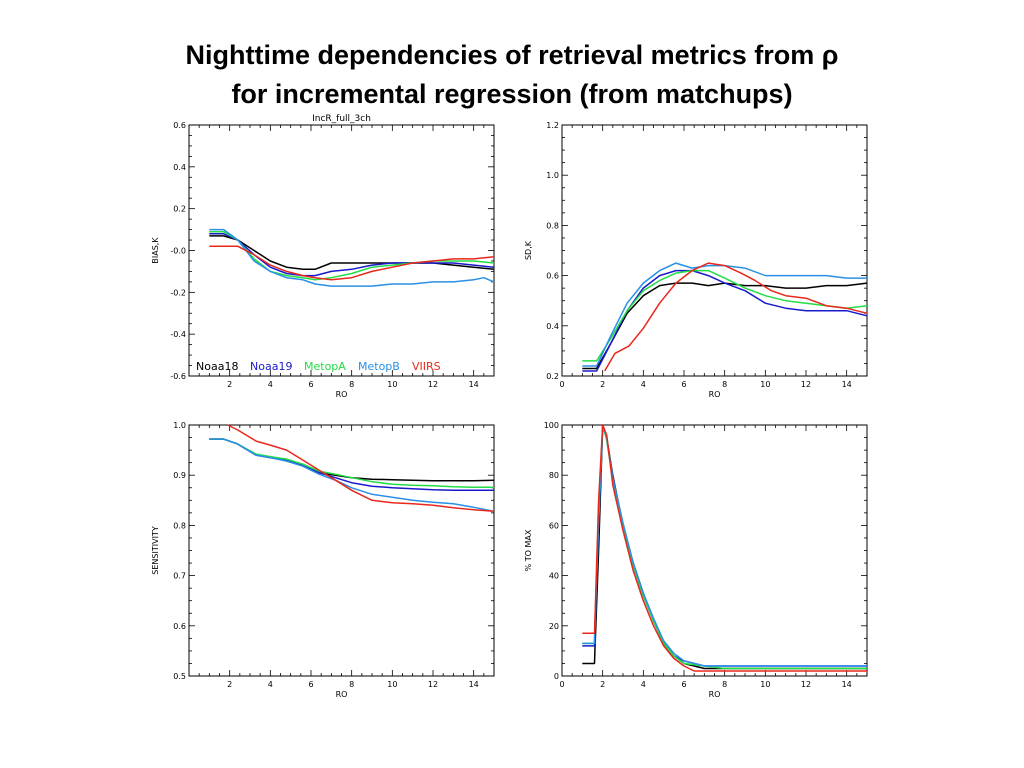 The height and width of the screenshot is (768, 1024). I want to click on legend-entry-noaa18: Noaa18, so click(217, 366).